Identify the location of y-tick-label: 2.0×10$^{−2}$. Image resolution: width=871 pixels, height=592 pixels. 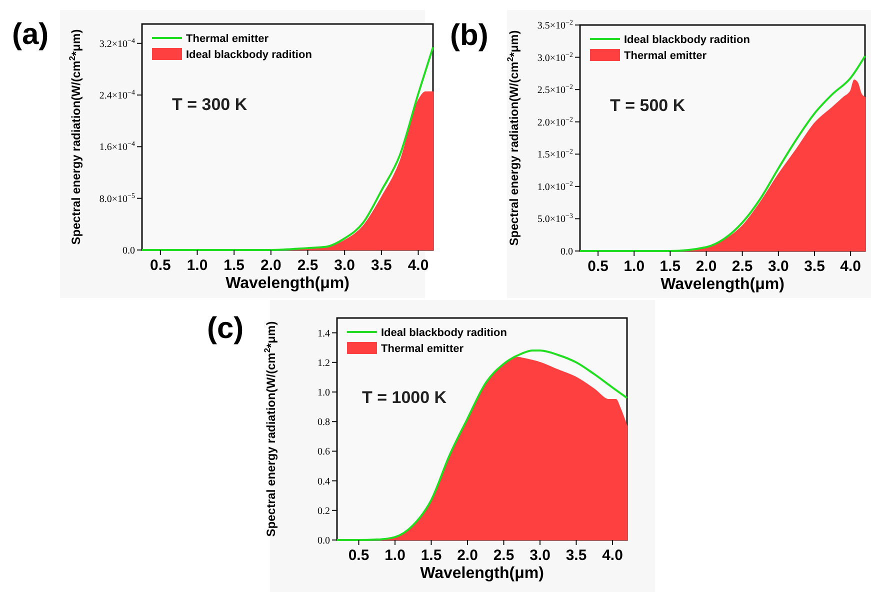
(555, 121).